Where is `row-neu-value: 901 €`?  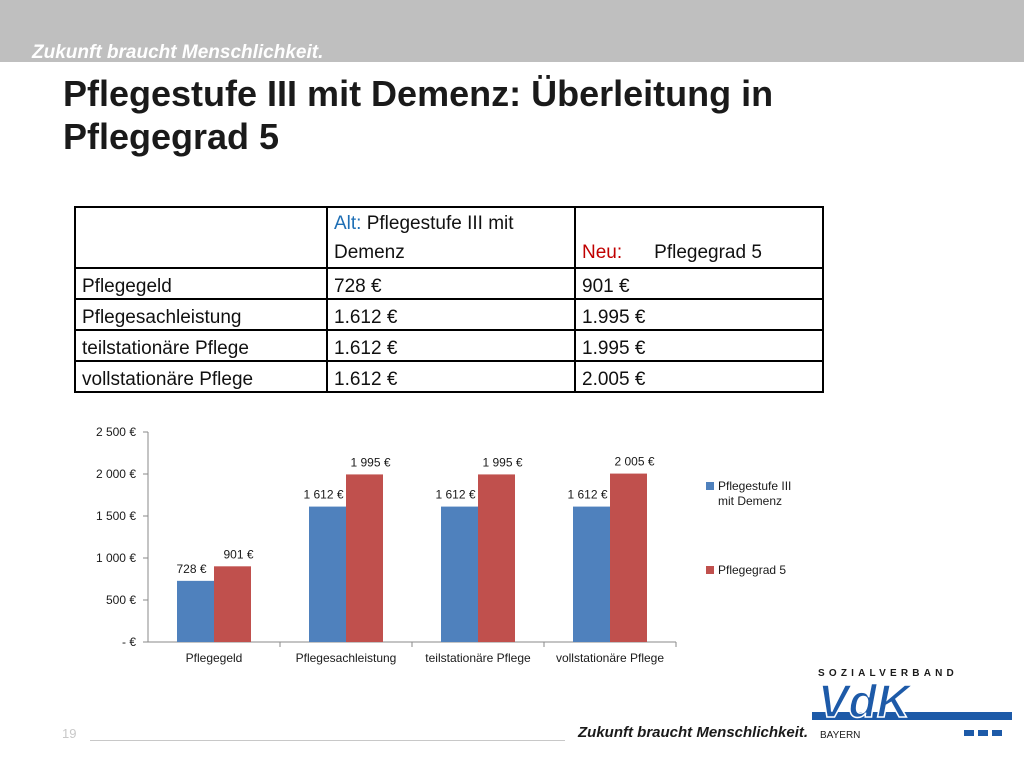
row-neu-value: 901 € is located at coordinates (699, 283).